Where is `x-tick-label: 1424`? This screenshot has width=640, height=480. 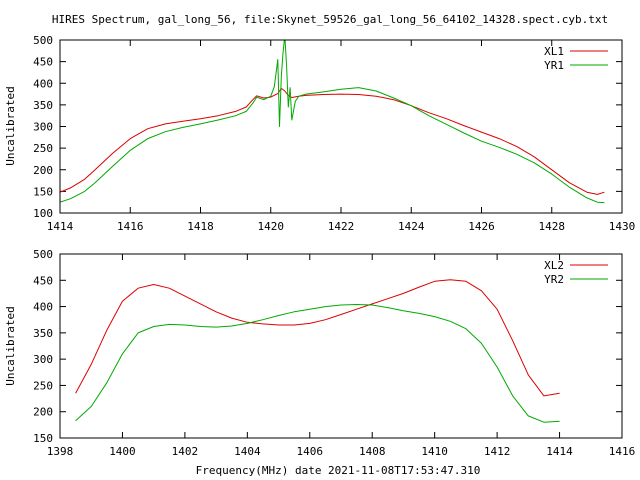
x-tick-label: 1424 is located at coordinates (411, 226).